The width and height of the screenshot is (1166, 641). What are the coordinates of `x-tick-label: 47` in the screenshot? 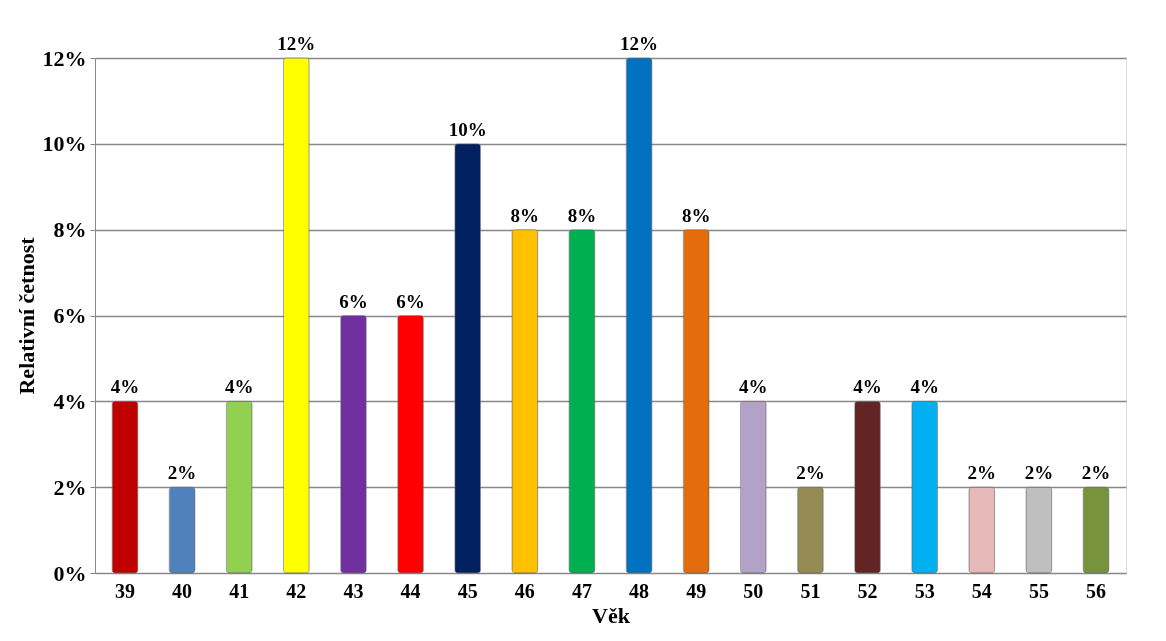 It's located at (581, 590).